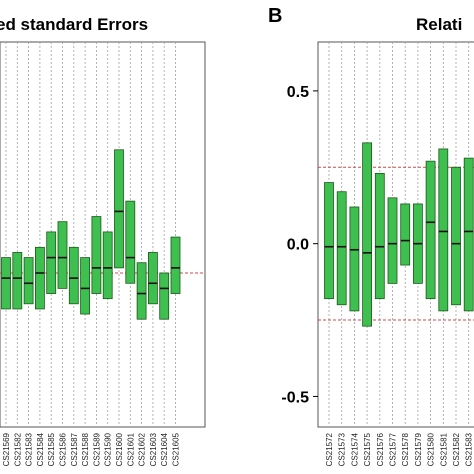  What do you see at coordinates (443, 449) in the screenshot?
I see `x-tick-label: CS21581` at bounding box center [443, 449].